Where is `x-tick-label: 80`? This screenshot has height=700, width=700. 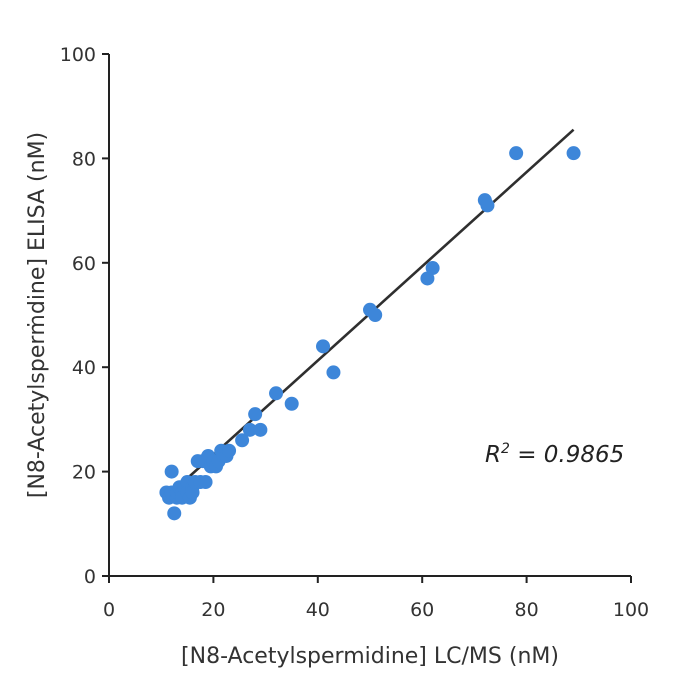
x-tick-label: 80 is located at coordinates (527, 610).